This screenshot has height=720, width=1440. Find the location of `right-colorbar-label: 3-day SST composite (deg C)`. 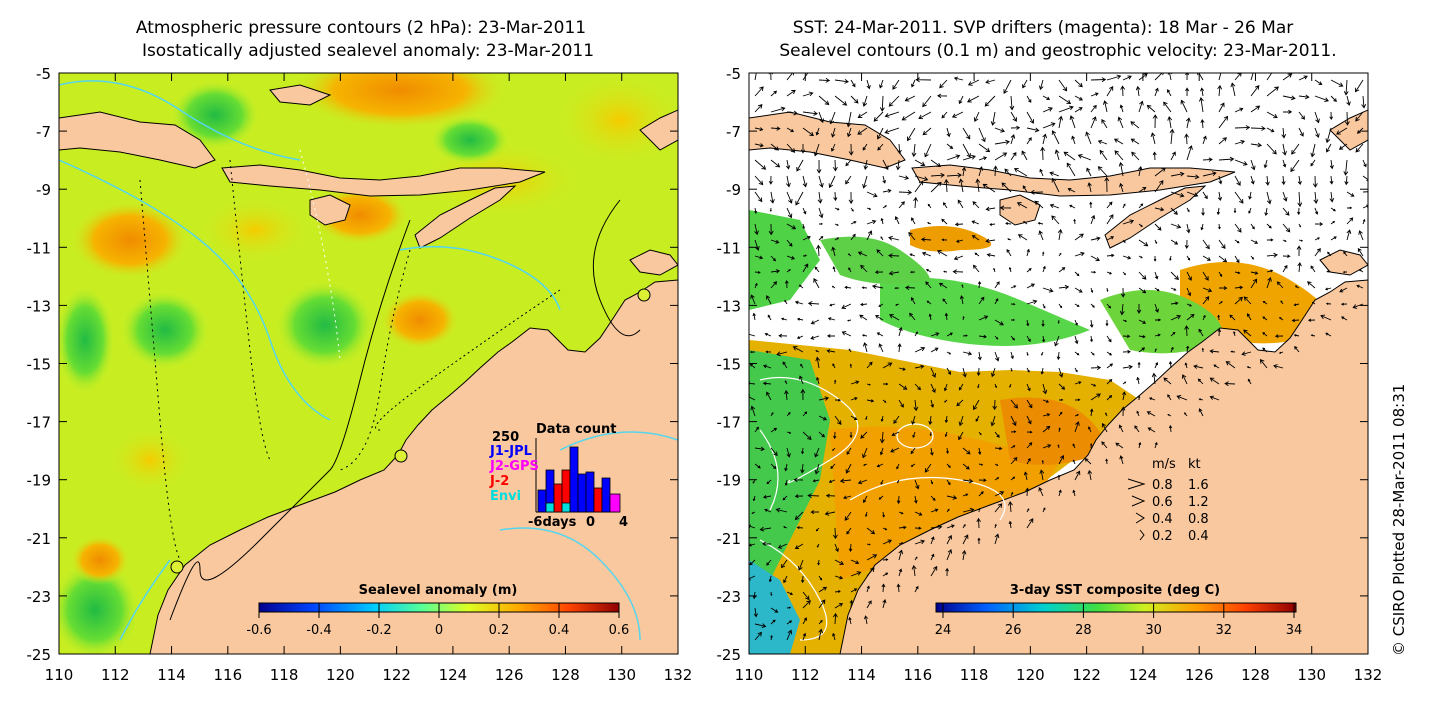

right-colorbar-label: 3-day SST composite (deg C) is located at coordinates (1115, 590).